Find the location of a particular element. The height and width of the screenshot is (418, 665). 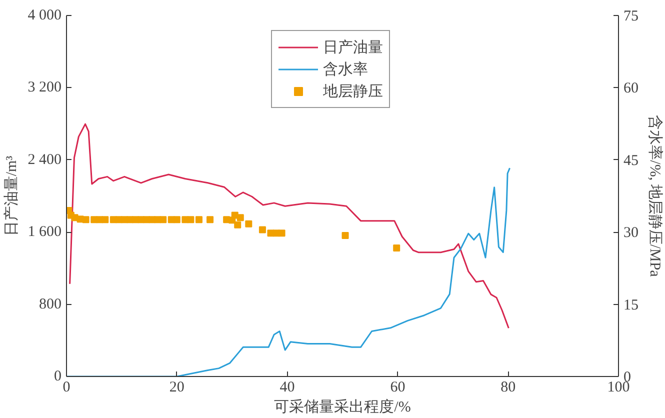

y-tick-label: 0 is located at coordinates (58, 376).